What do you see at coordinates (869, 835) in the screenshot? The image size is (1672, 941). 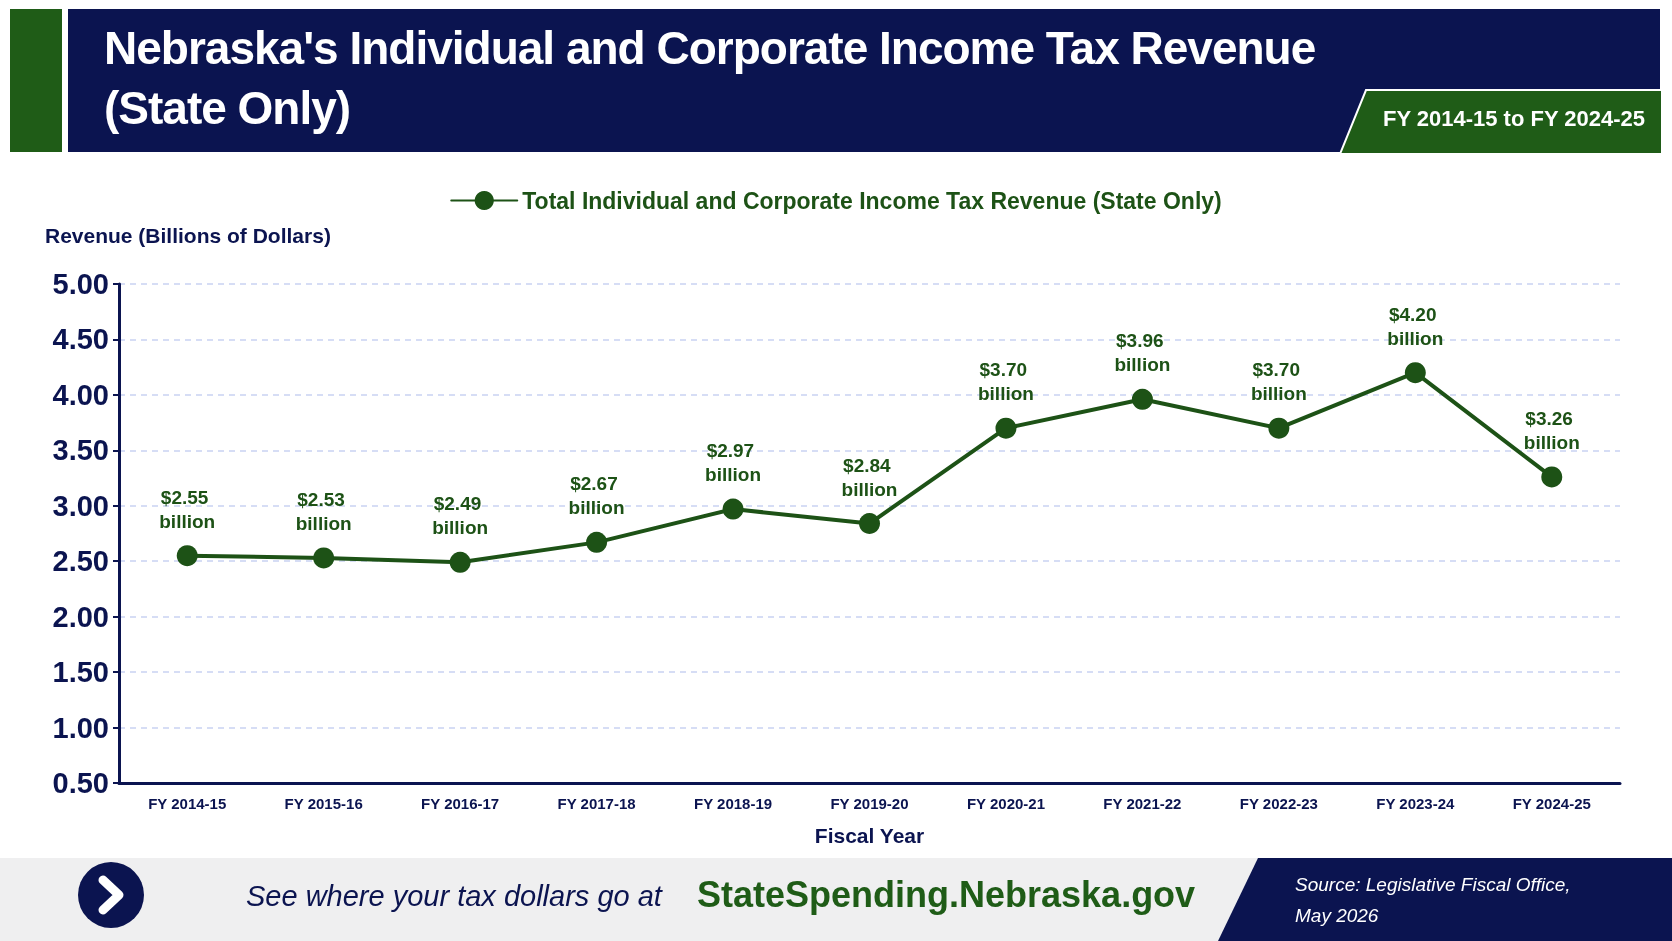 I see `x-axis-title: Fiscal Year` at bounding box center [869, 835].